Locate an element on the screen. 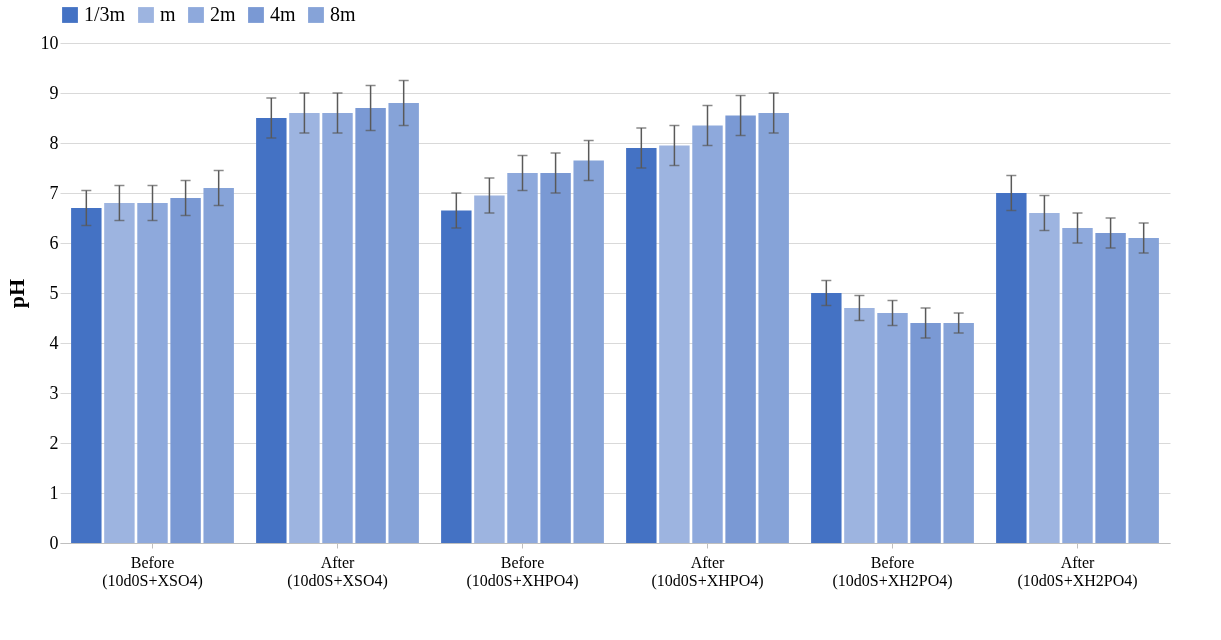  y-tick-label: 8 is located at coordinates (54, 142).